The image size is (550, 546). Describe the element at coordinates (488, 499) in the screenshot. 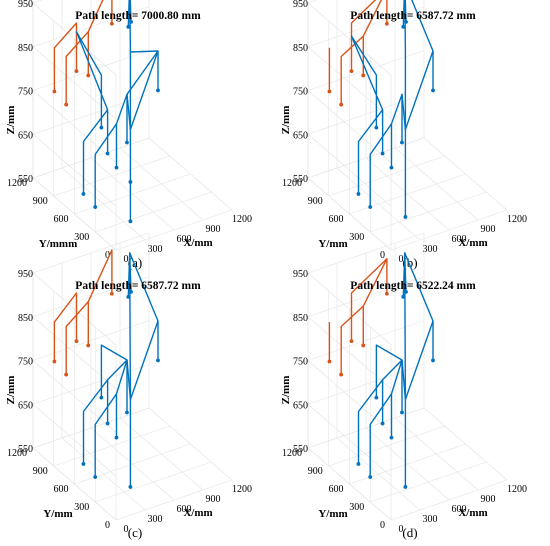

I see `x-tick-label: 900` at that location.